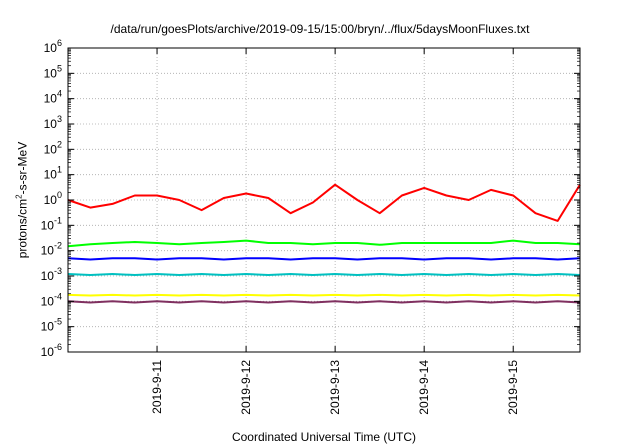 The width and height of the screenshot is (640, 448). I want to click on y-tick-label: 10¹, so click(53, 173).